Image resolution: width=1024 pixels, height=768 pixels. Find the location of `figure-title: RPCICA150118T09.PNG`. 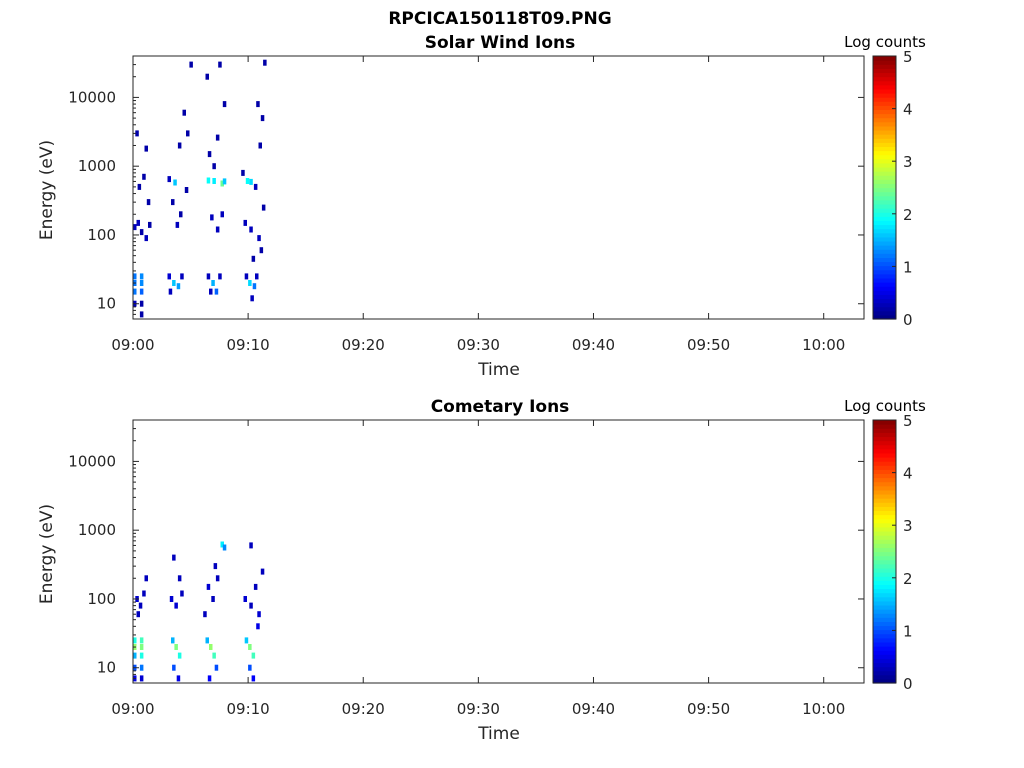

figure-title: RPCICA150118T09.PNG is located at coordinates (499, 19).